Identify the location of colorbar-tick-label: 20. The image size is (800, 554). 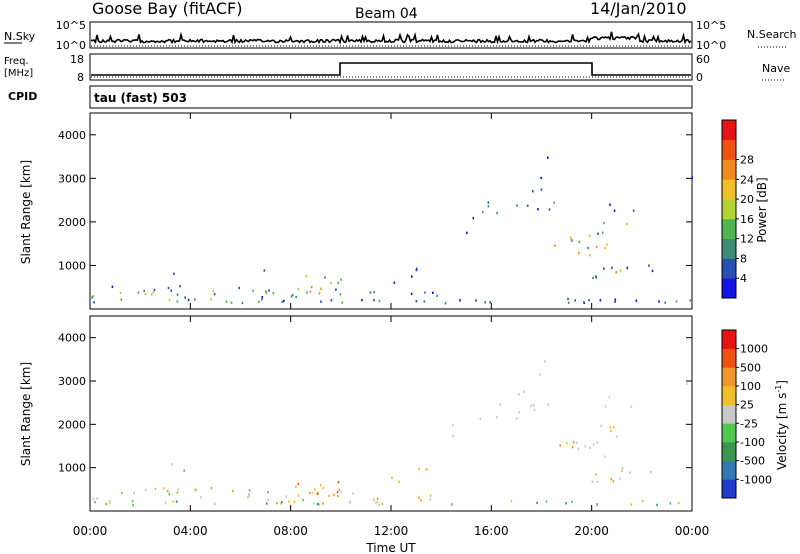
(747, 199).